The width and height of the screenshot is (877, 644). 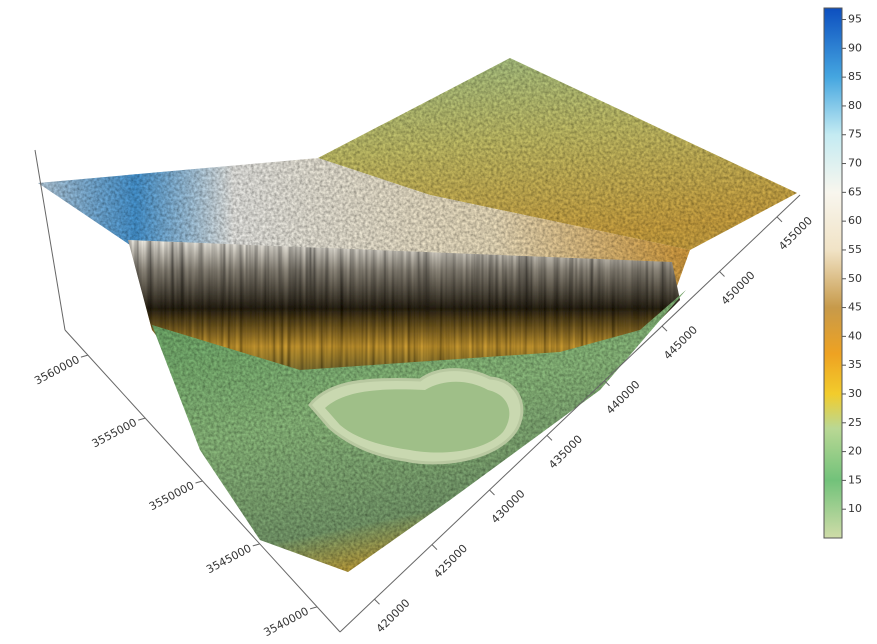 What do you see at coordinates (855, 393) in the screenshot?
I see `colorbar-tick-label: 30` at bounding box center [855, 393].